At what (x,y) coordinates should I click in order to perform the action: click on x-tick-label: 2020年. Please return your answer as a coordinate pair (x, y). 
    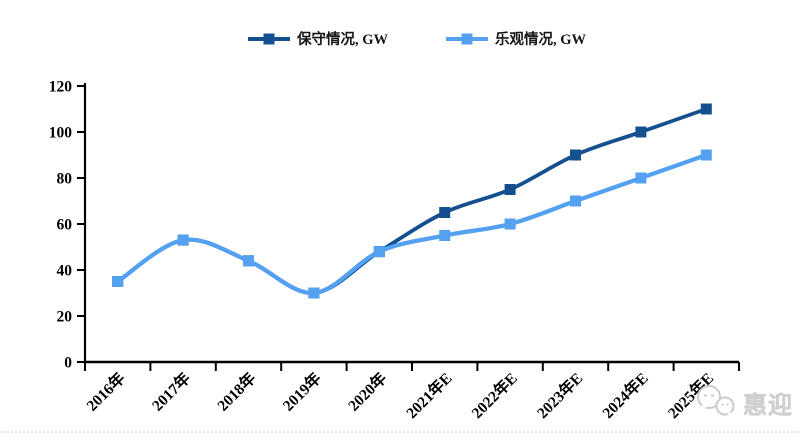
    Looking at the image, I should click on (367, 391).